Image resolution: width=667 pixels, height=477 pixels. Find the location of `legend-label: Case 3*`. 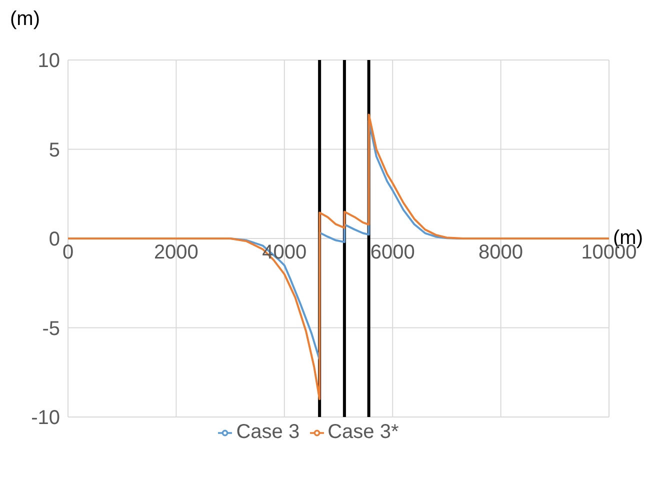

legend-label: Case 3* is located at coordinates (363, 432).